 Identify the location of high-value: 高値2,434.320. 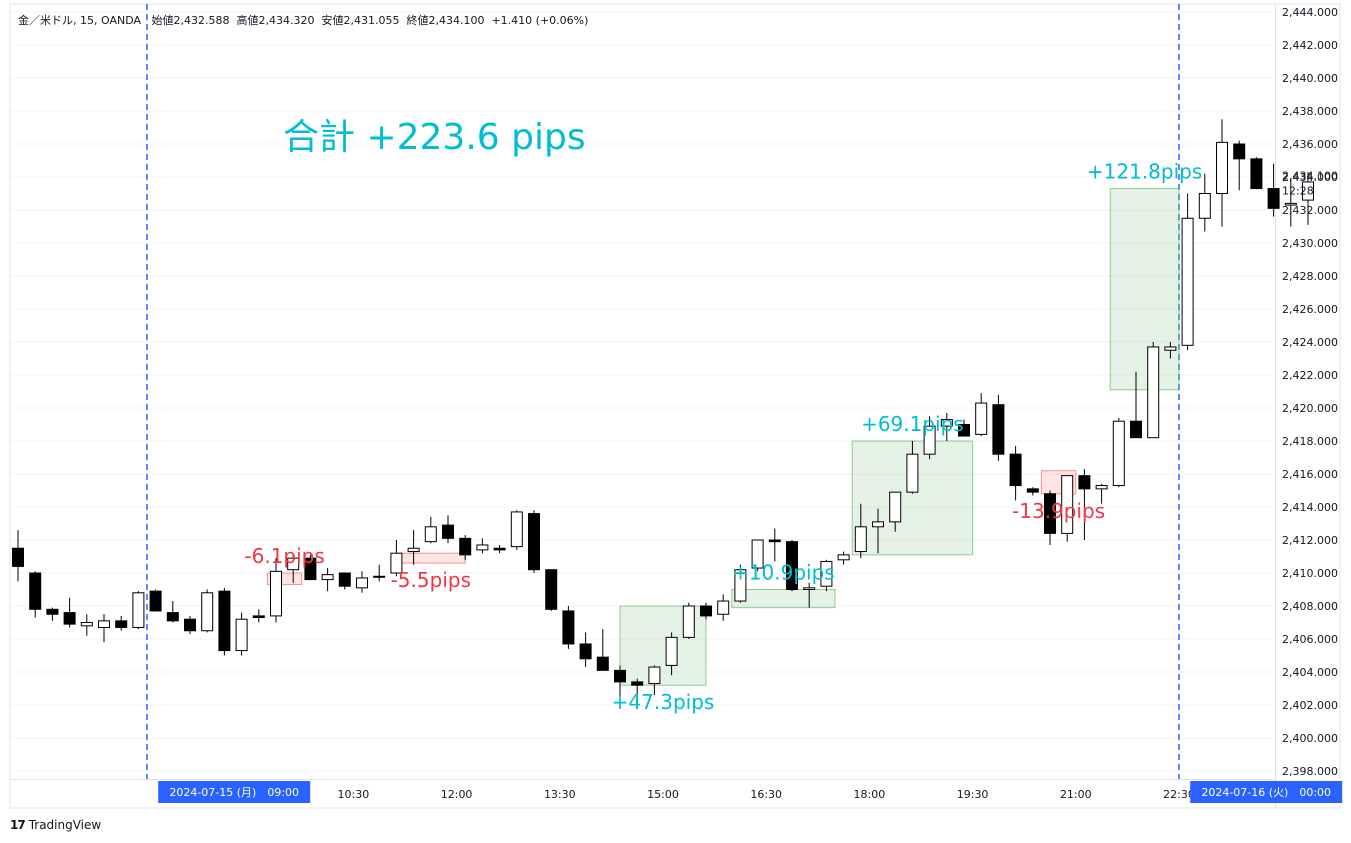
(275, 20).